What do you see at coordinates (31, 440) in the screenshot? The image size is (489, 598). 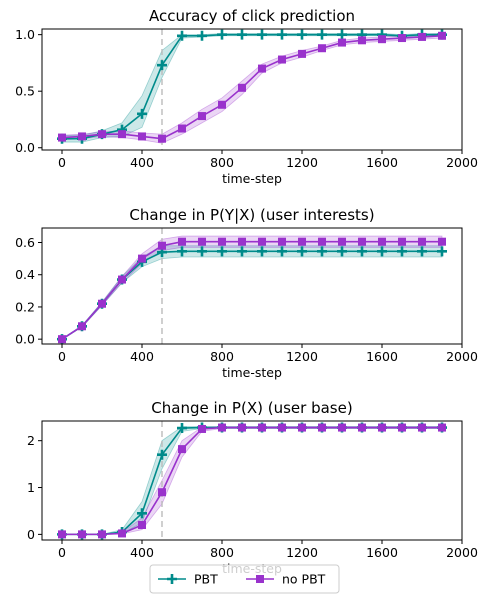 I see `y-tick-label: 2` at bounding box center [31, 440].